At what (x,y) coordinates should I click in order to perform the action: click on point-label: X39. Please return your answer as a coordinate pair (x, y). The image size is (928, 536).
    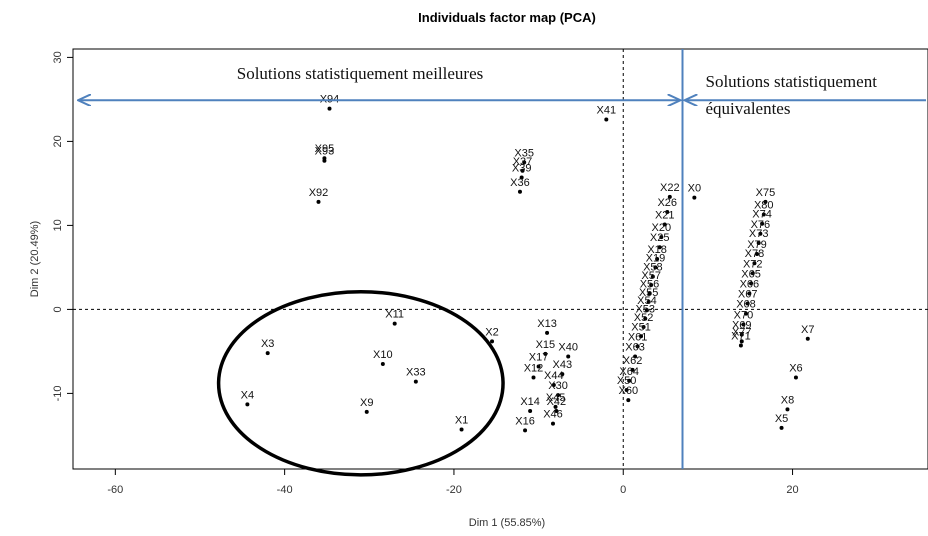
    Looking at the image, I should click on (522, 169).